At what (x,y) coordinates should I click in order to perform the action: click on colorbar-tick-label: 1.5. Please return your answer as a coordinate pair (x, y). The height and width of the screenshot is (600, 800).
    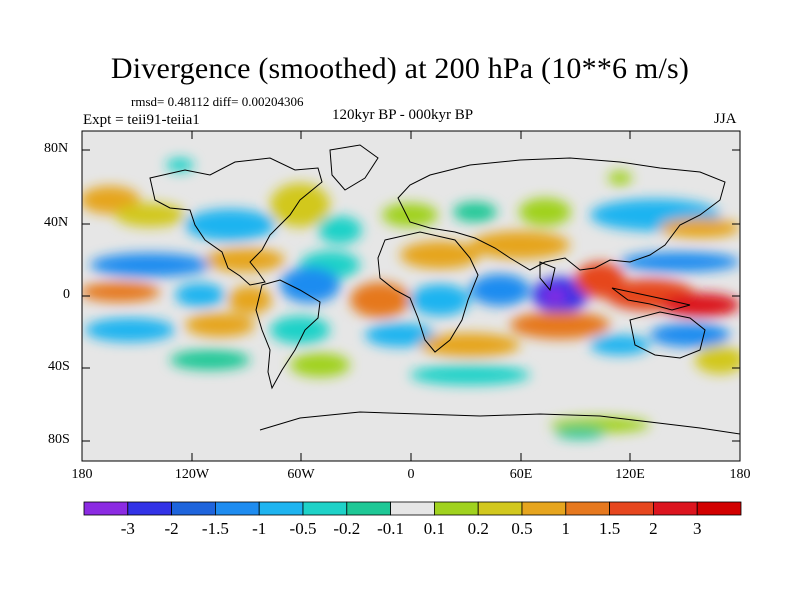
    Looking at the image, I should click on (609, 528).